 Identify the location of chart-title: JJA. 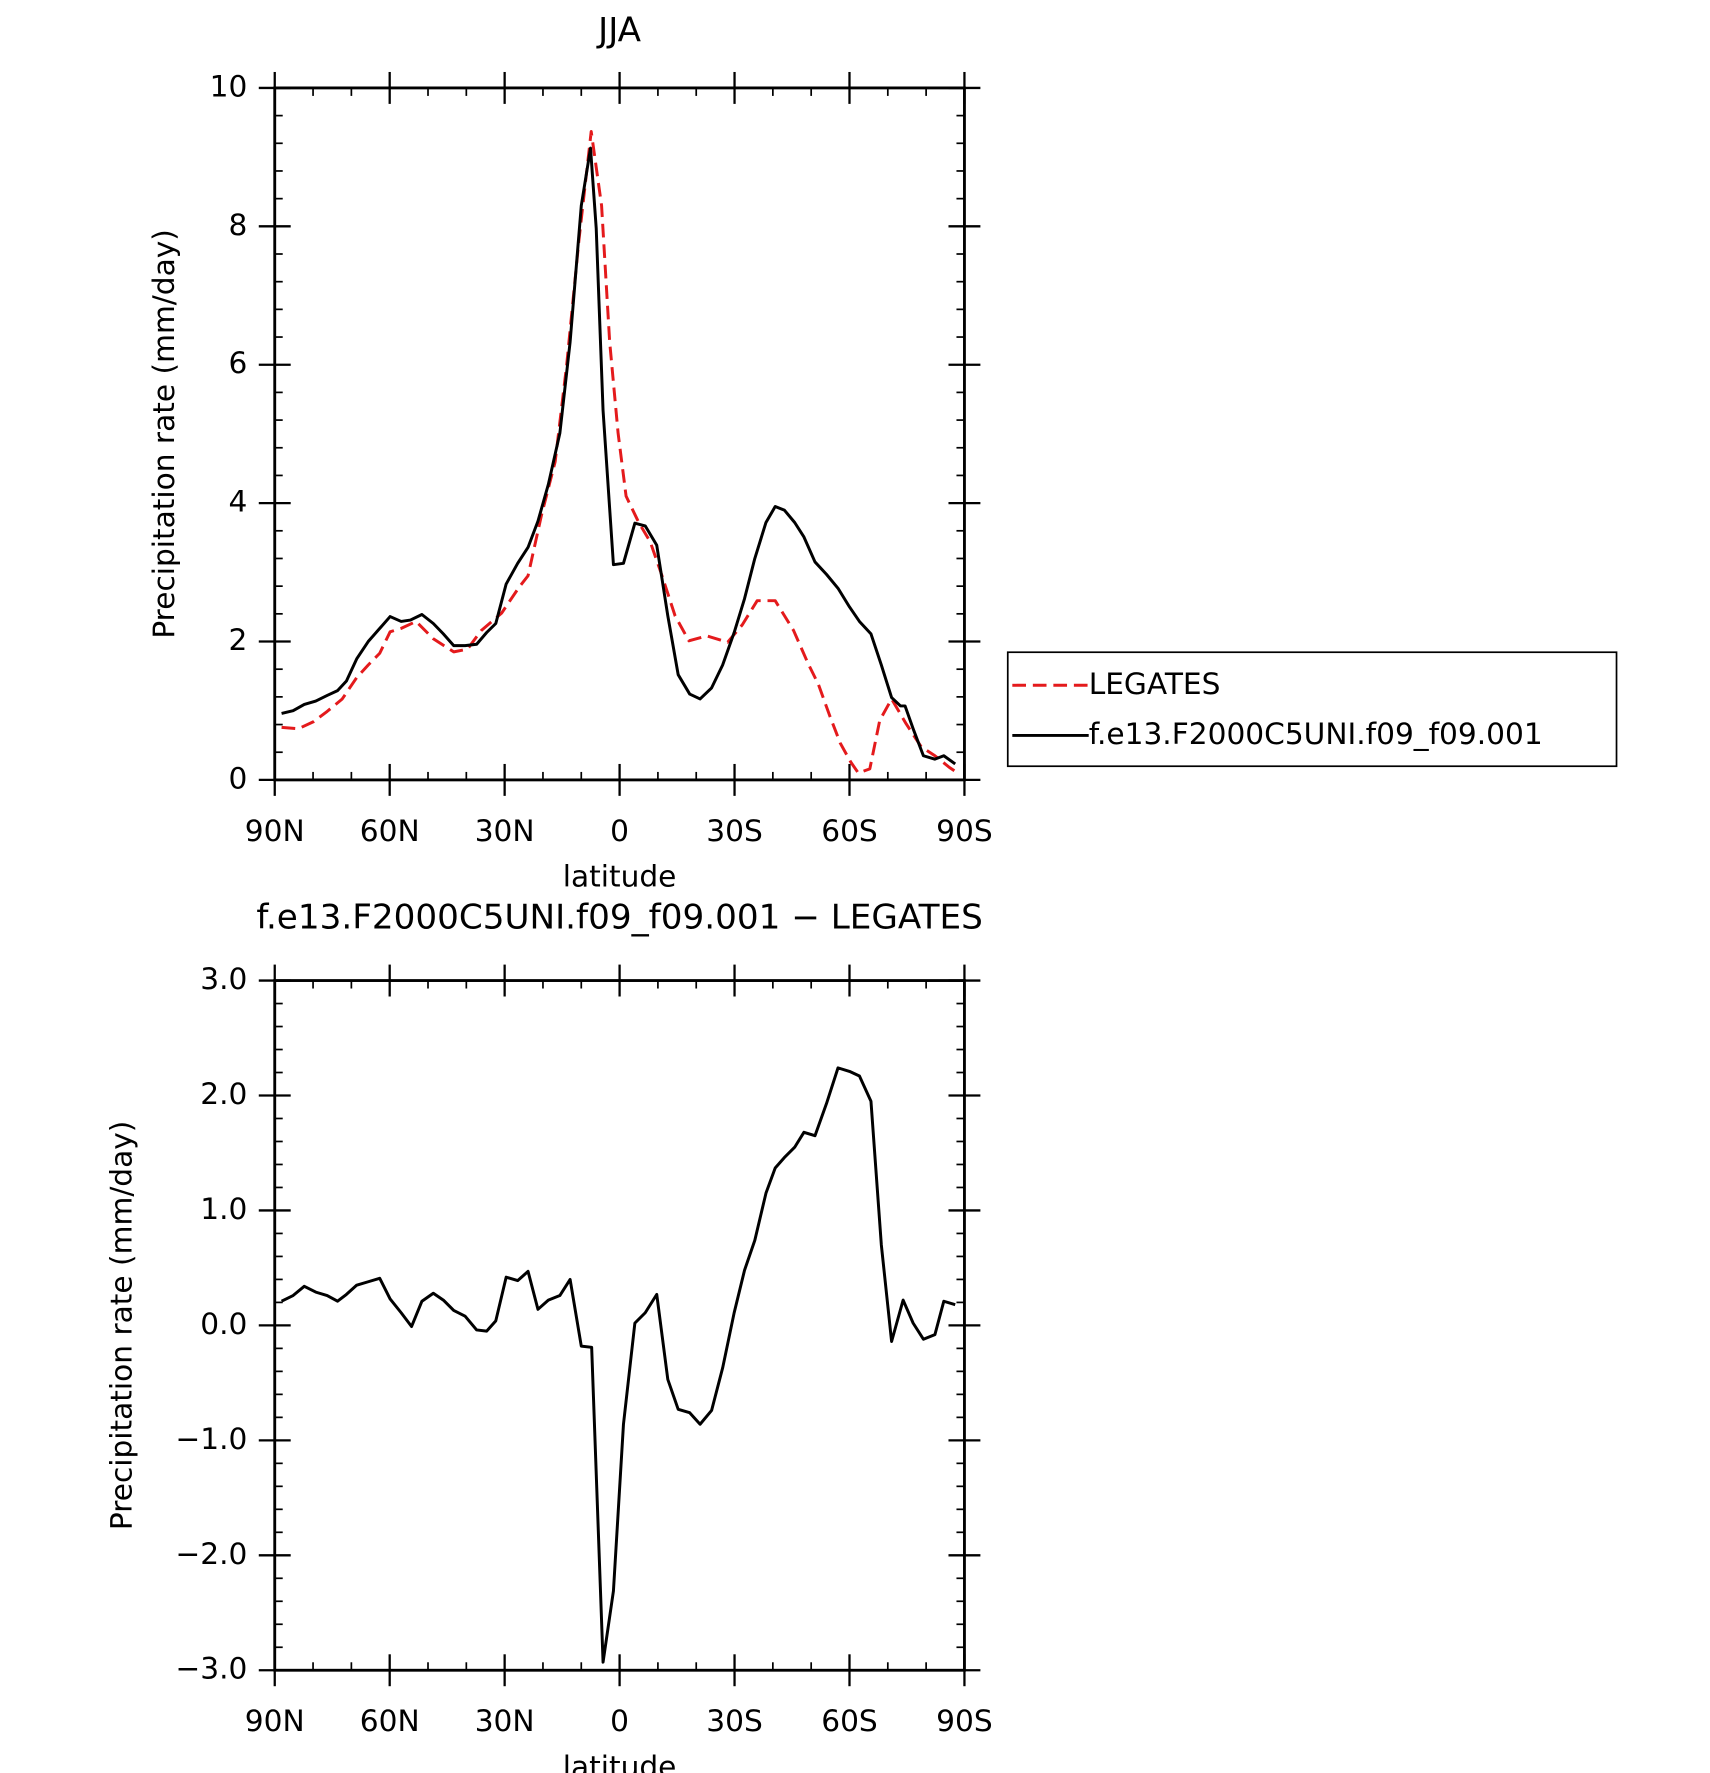
(619, 31).